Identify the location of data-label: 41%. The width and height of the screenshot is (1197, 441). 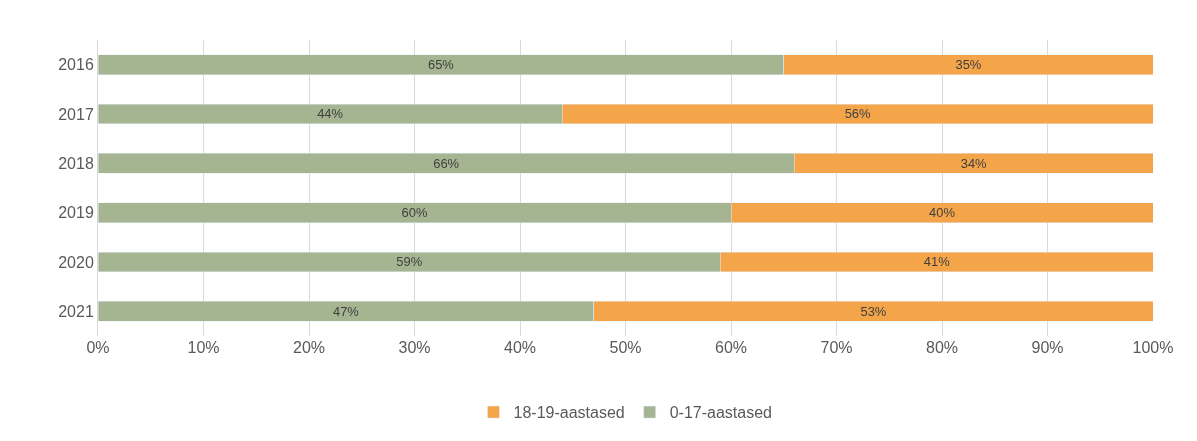
(937, 262).